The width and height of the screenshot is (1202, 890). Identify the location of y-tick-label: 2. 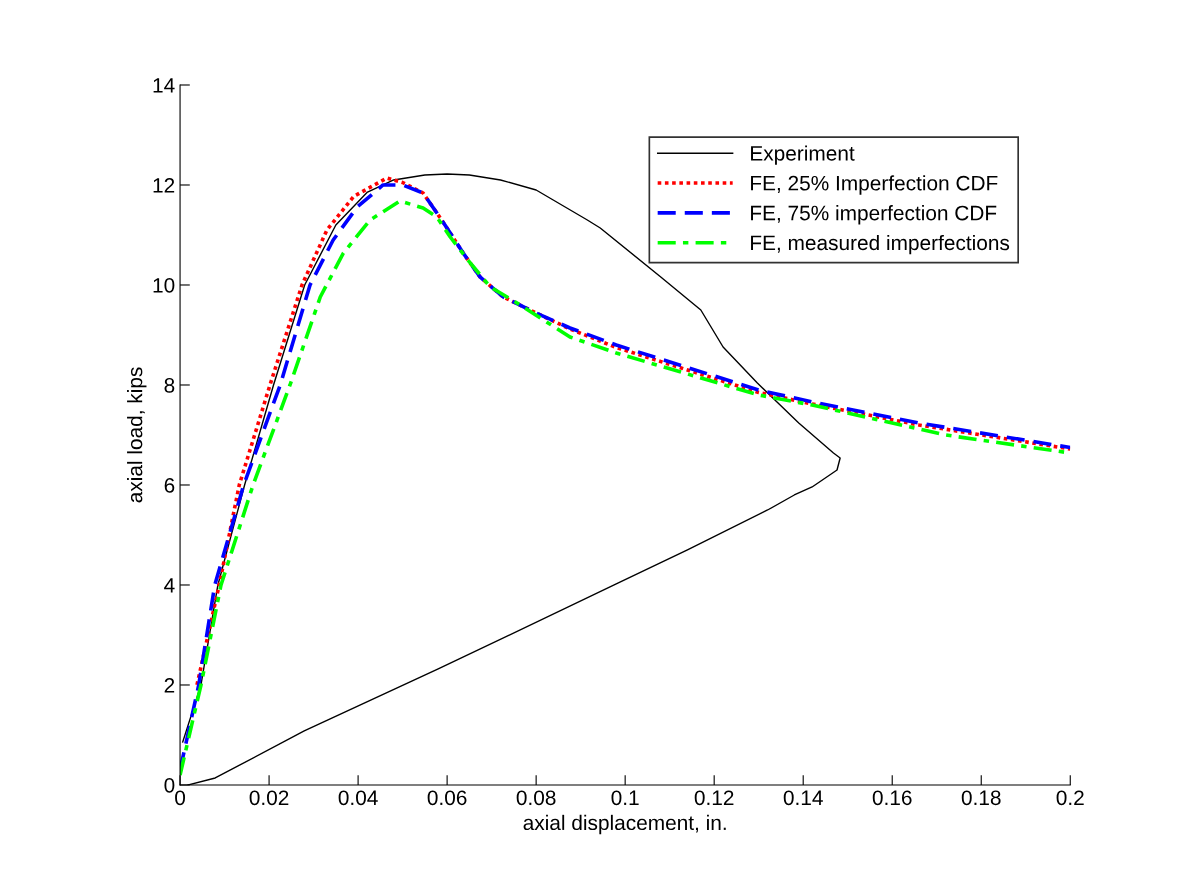
(169, 685).